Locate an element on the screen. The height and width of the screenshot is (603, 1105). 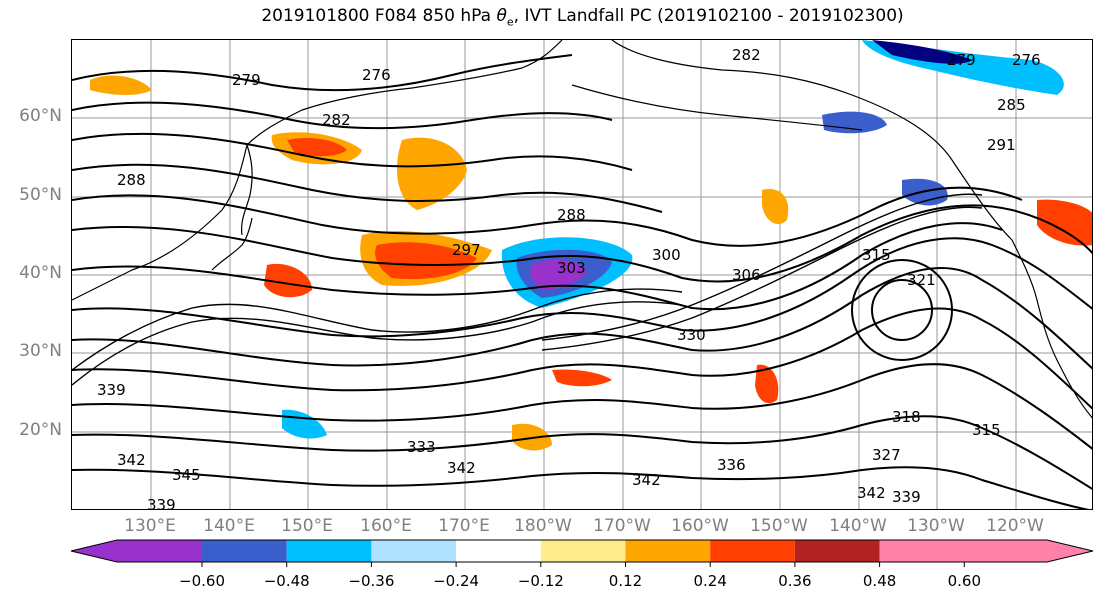
colorbar-tick-label: −0.24 is located at coordinates (456, 581).